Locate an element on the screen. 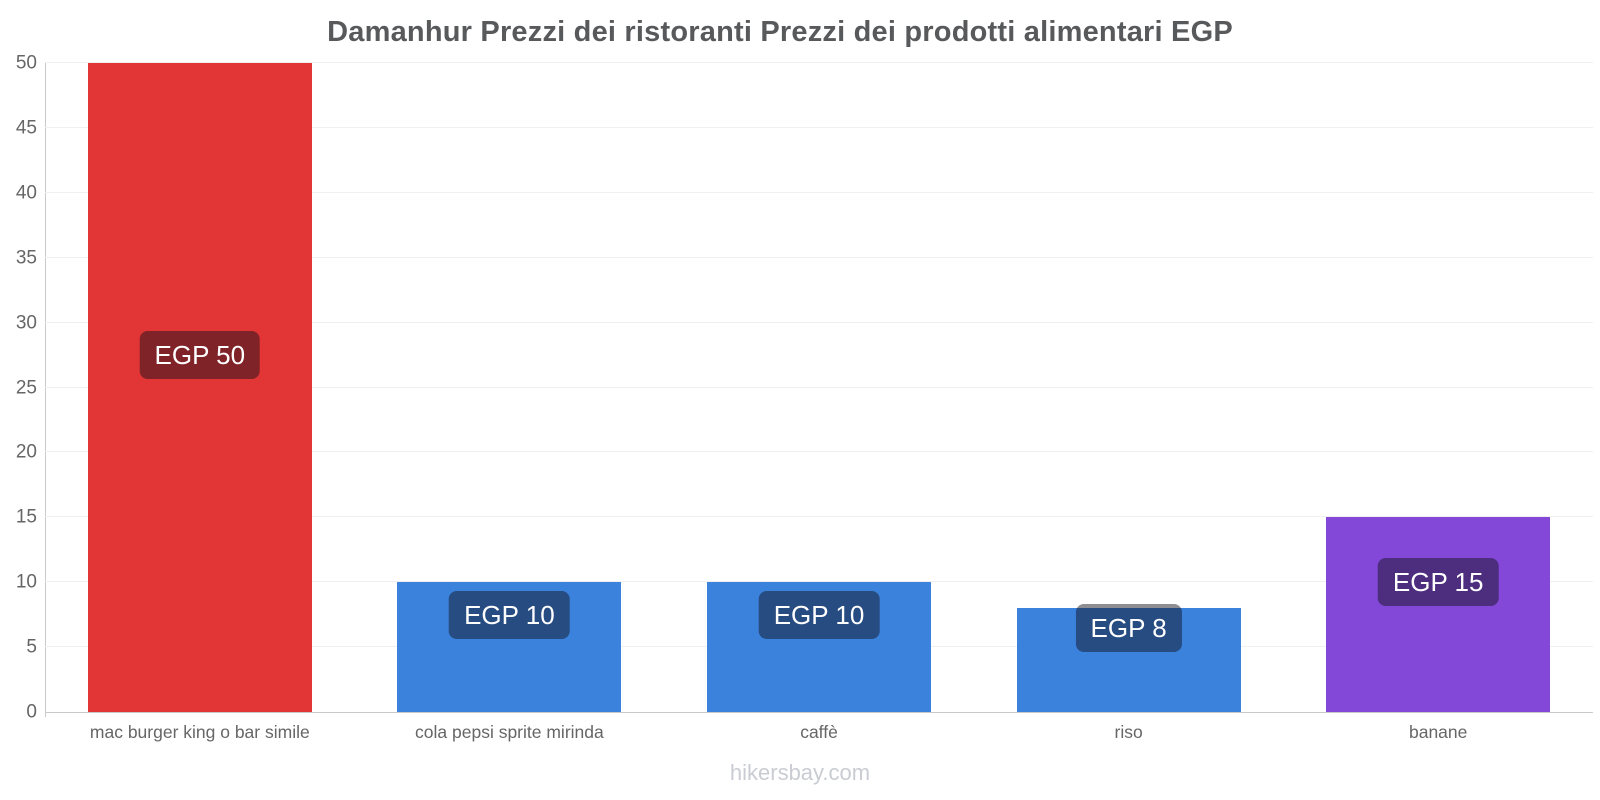  value-label-mac-burger-king-o-bar-simile: EGP 50 is located at coordinates (200, 355).